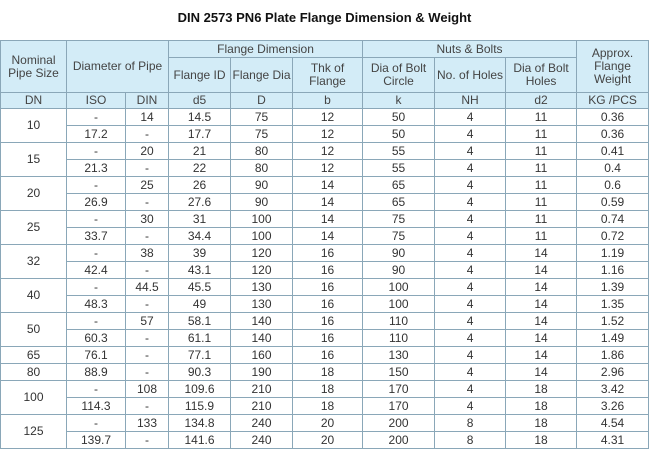 Image resolution: width=649 pixels, height=452 pixels. I want to click on data-cell: 26, so click(199, 185).